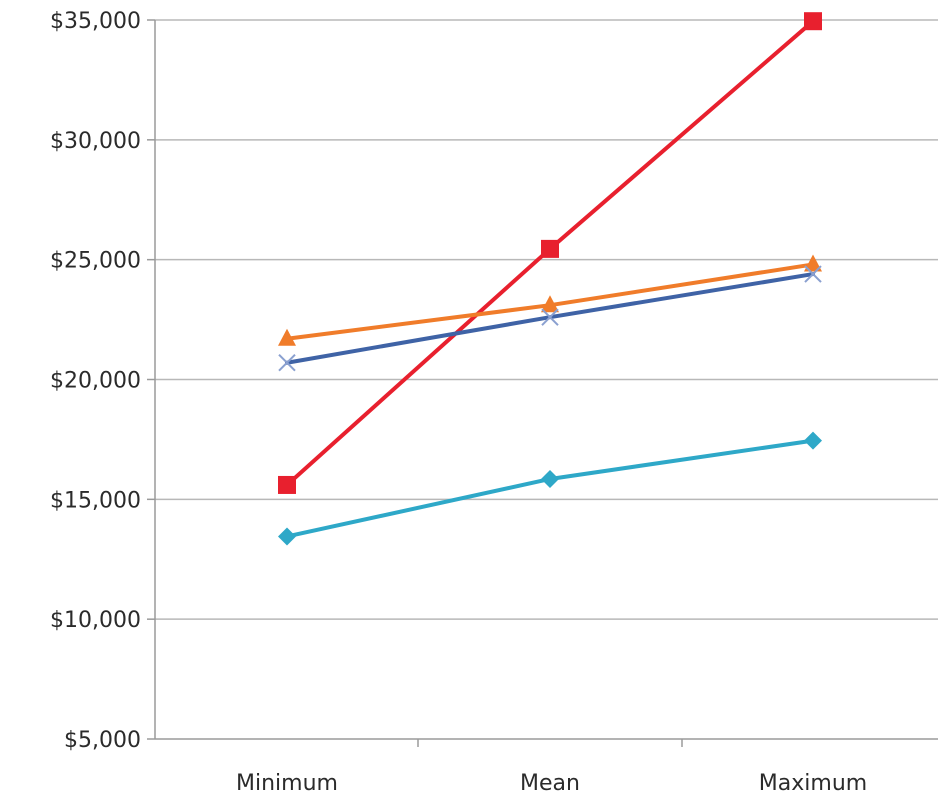 Image resolution: width=938 pixels, height=802 pixels. Describe the element at coordinates (813, 783) in the screenshot. I see `x-tick-label: Maximum` at that location.